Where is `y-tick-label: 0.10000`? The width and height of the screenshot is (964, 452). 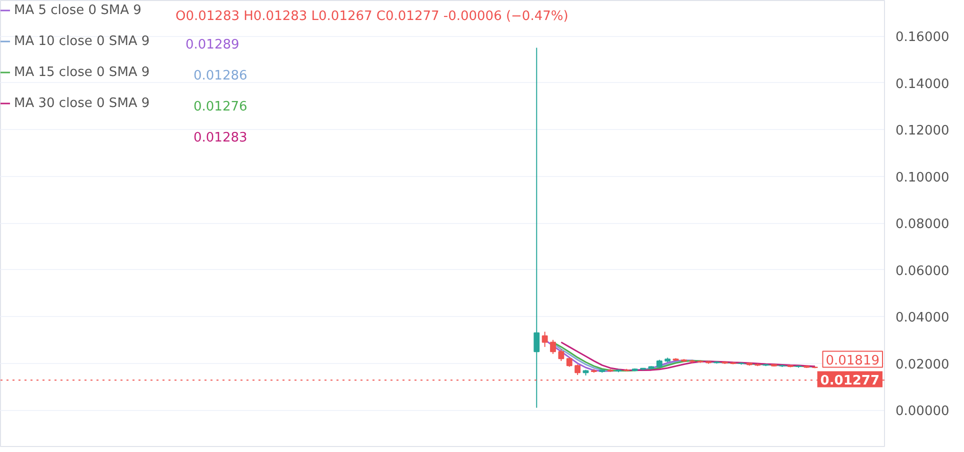
y-tick-label: 0.10000 is located at coordinates (923, 178).